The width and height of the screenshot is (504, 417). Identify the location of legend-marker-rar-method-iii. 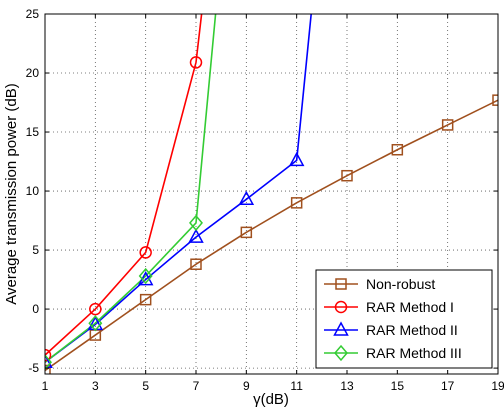
(341, 353).